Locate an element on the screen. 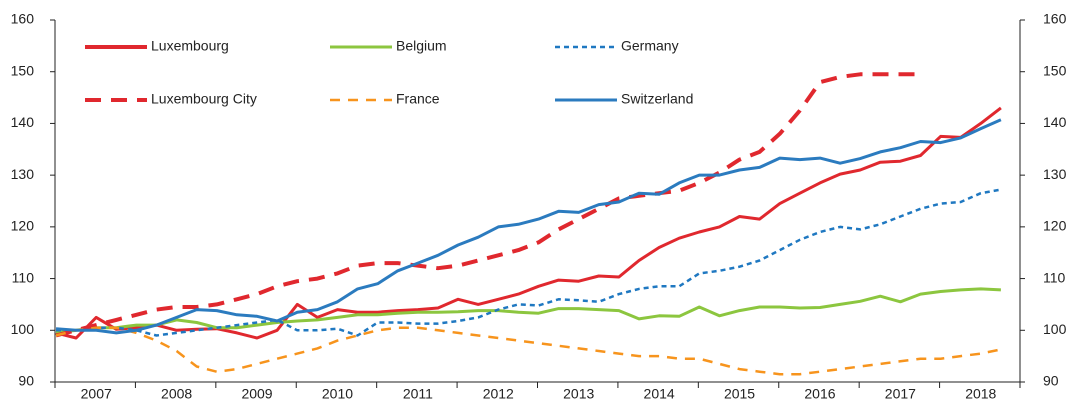 This screenshot has height=410, width=1067. legend-label: Luxembourg City is located at coordinates (204, 99).